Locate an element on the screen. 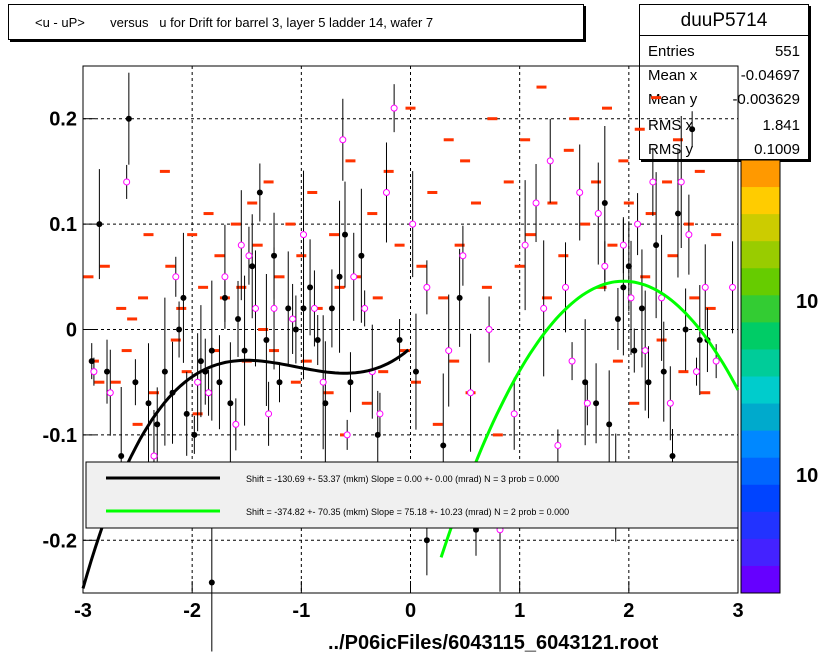  palette-frame is located at coordinates (760, 376).